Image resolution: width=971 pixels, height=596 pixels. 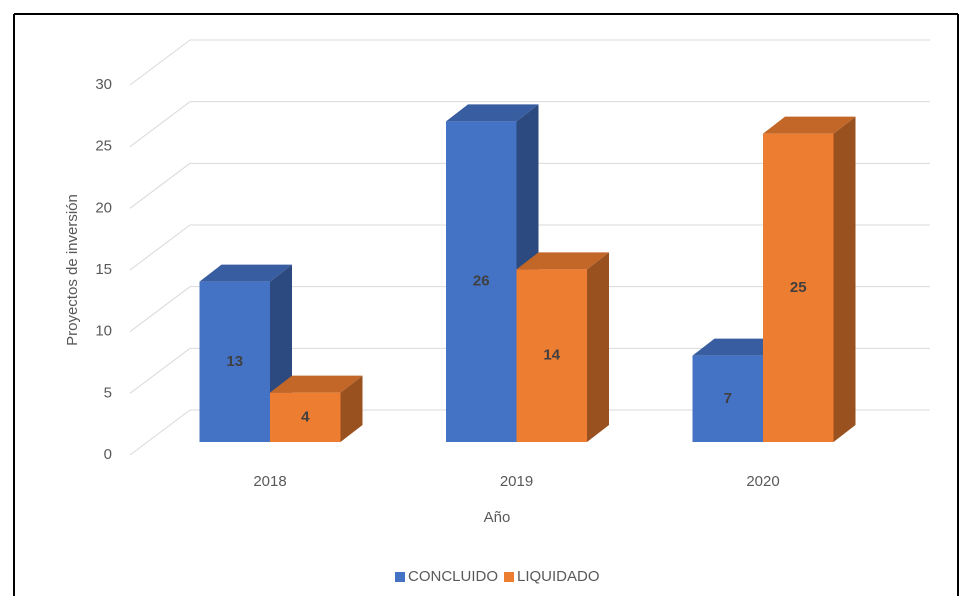 I want to click on data-label: 14, so click(x=551, y=355).